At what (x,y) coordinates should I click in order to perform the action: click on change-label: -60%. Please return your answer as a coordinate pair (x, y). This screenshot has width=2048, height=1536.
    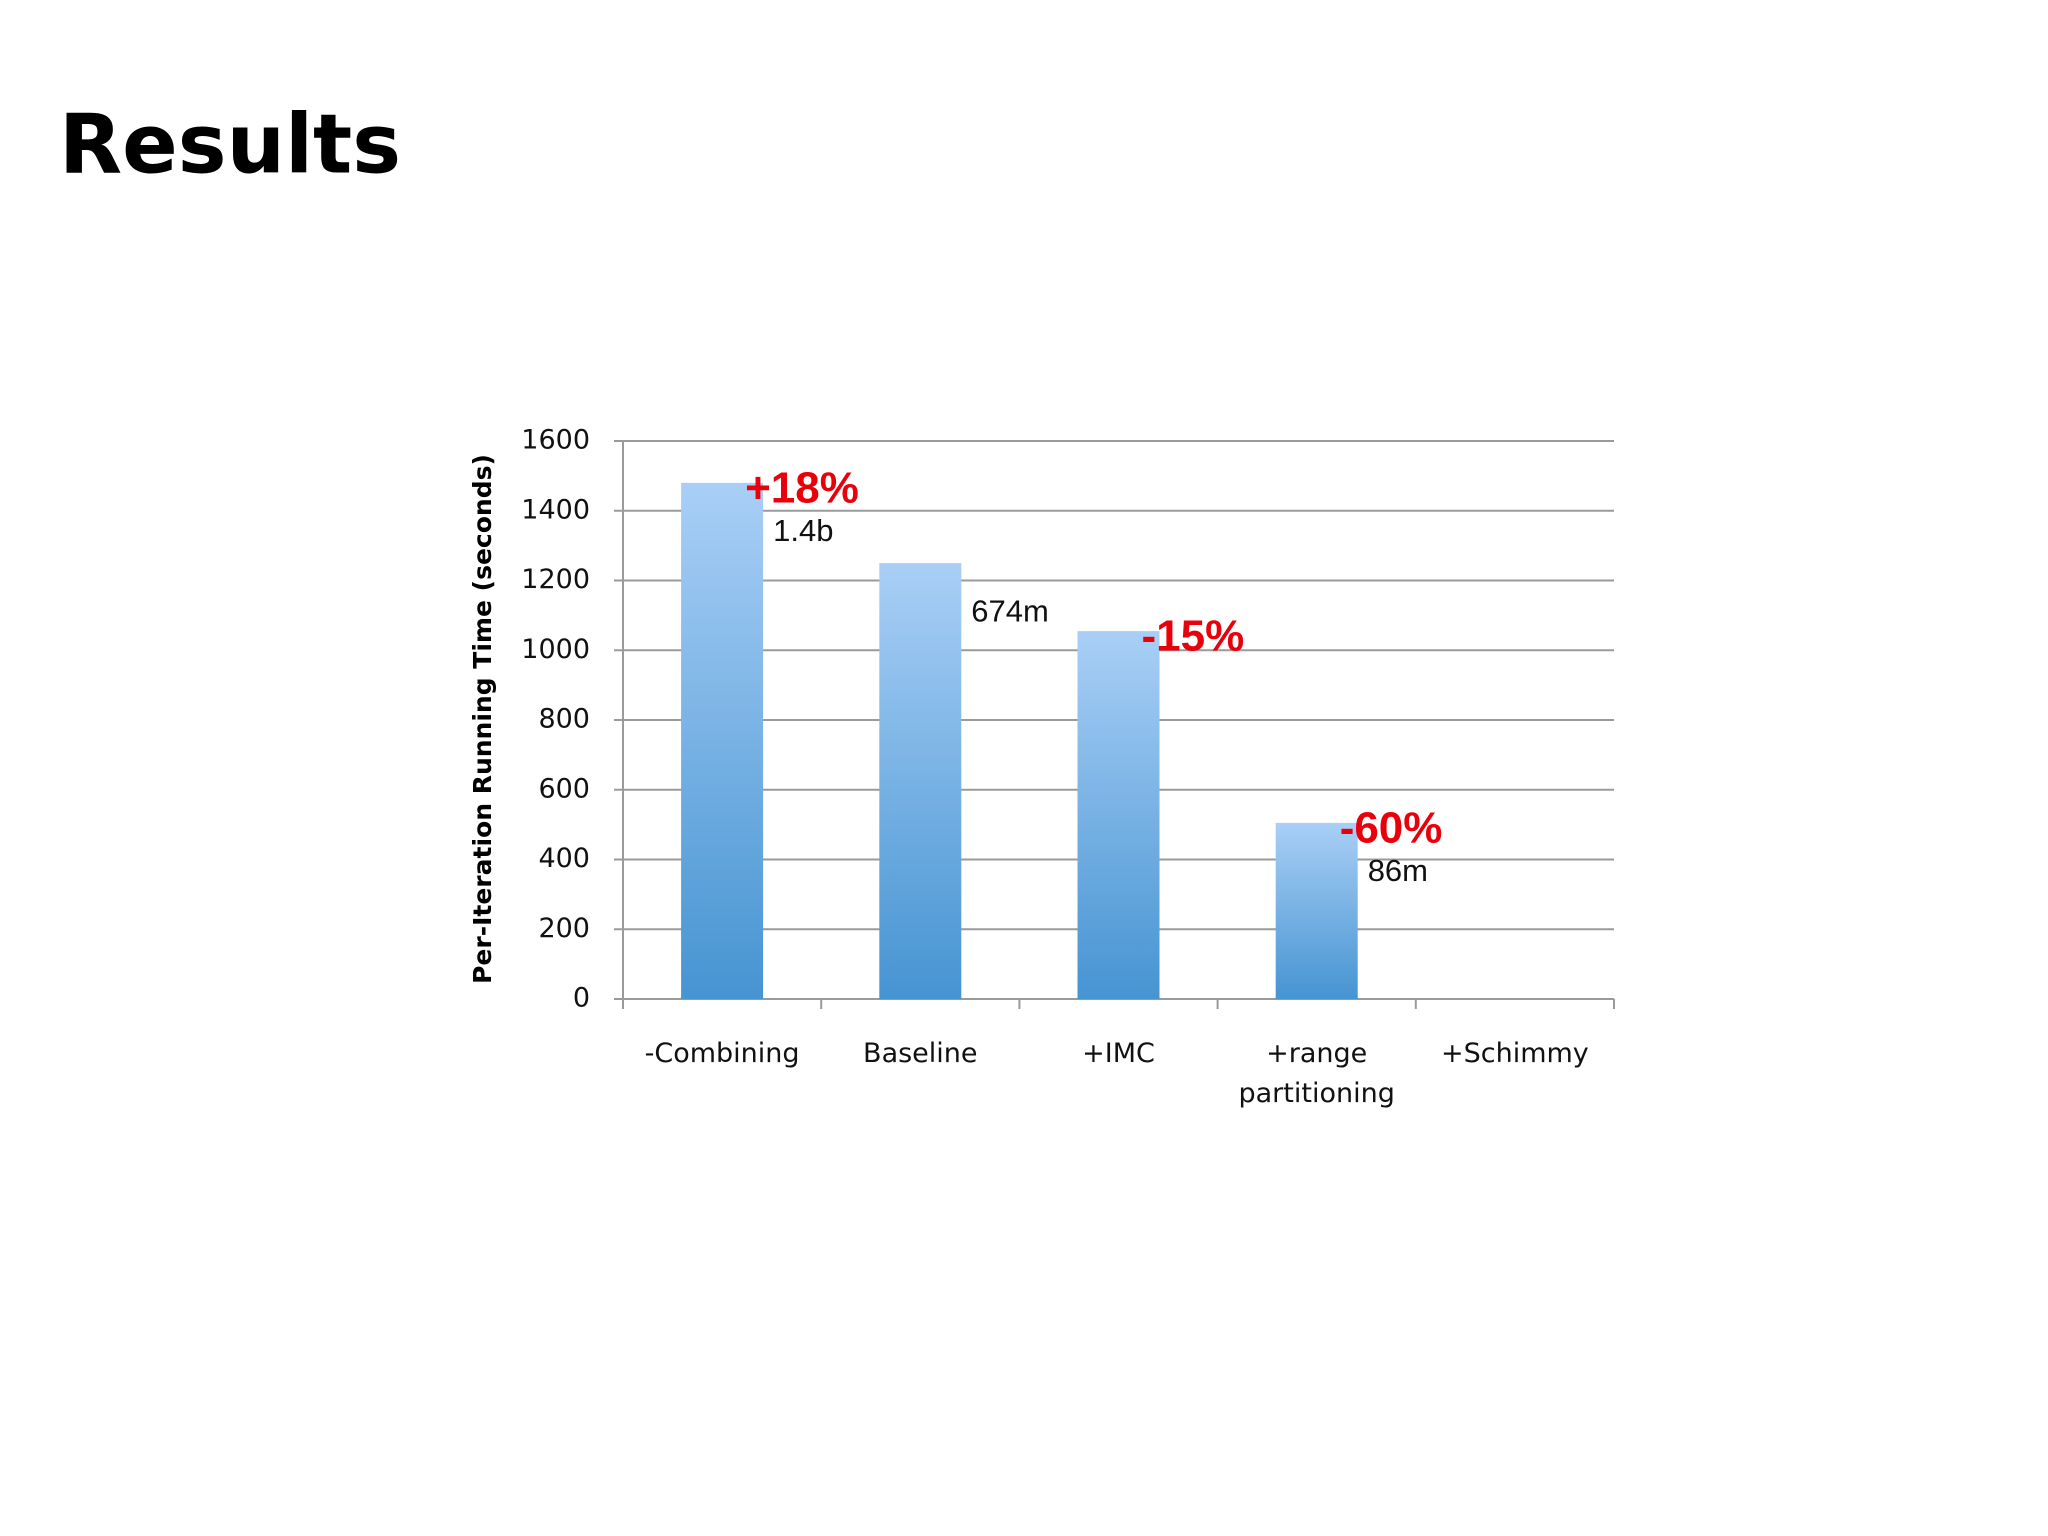
    Looking at the image, I should click on (1391, 828).